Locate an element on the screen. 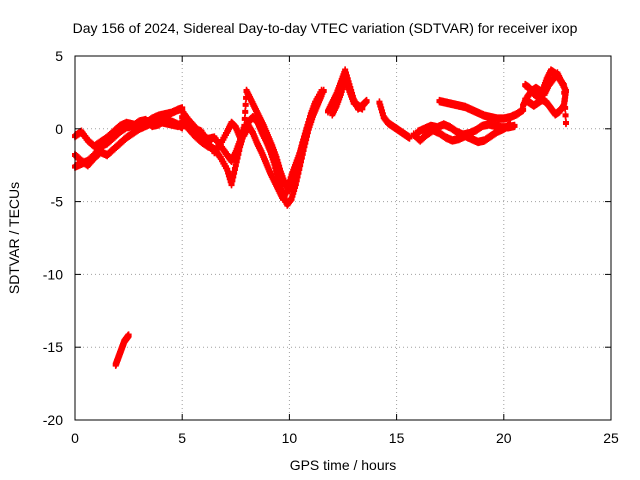 The height and width of the screenshot is (480, 640). y-tick-label: -15 is located at coordinates (53, 347).